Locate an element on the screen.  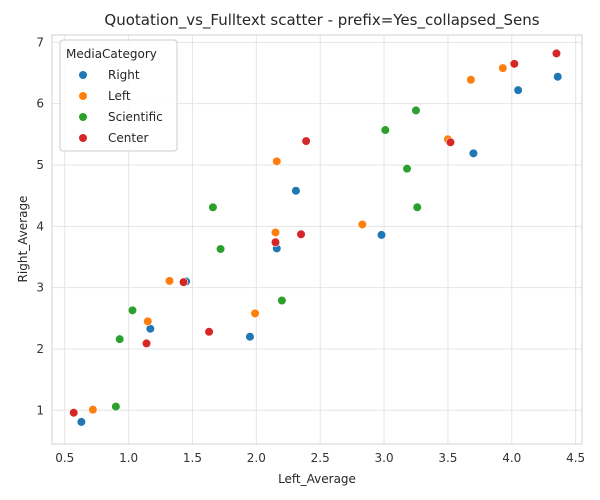
y-tick-label: 5 is located at coordinates (40, 165).